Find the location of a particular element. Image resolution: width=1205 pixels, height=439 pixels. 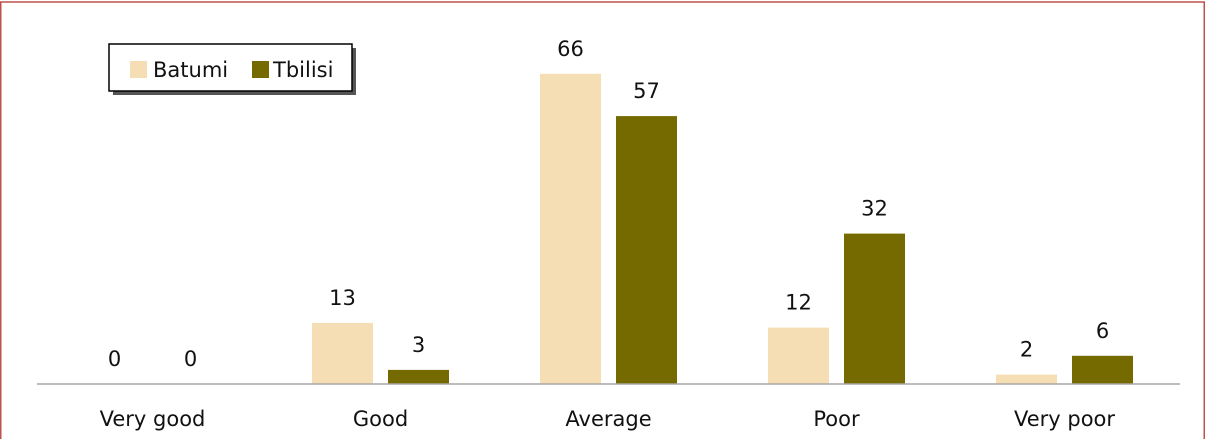

category-label-average: Average is located at coordinates (608, 419).